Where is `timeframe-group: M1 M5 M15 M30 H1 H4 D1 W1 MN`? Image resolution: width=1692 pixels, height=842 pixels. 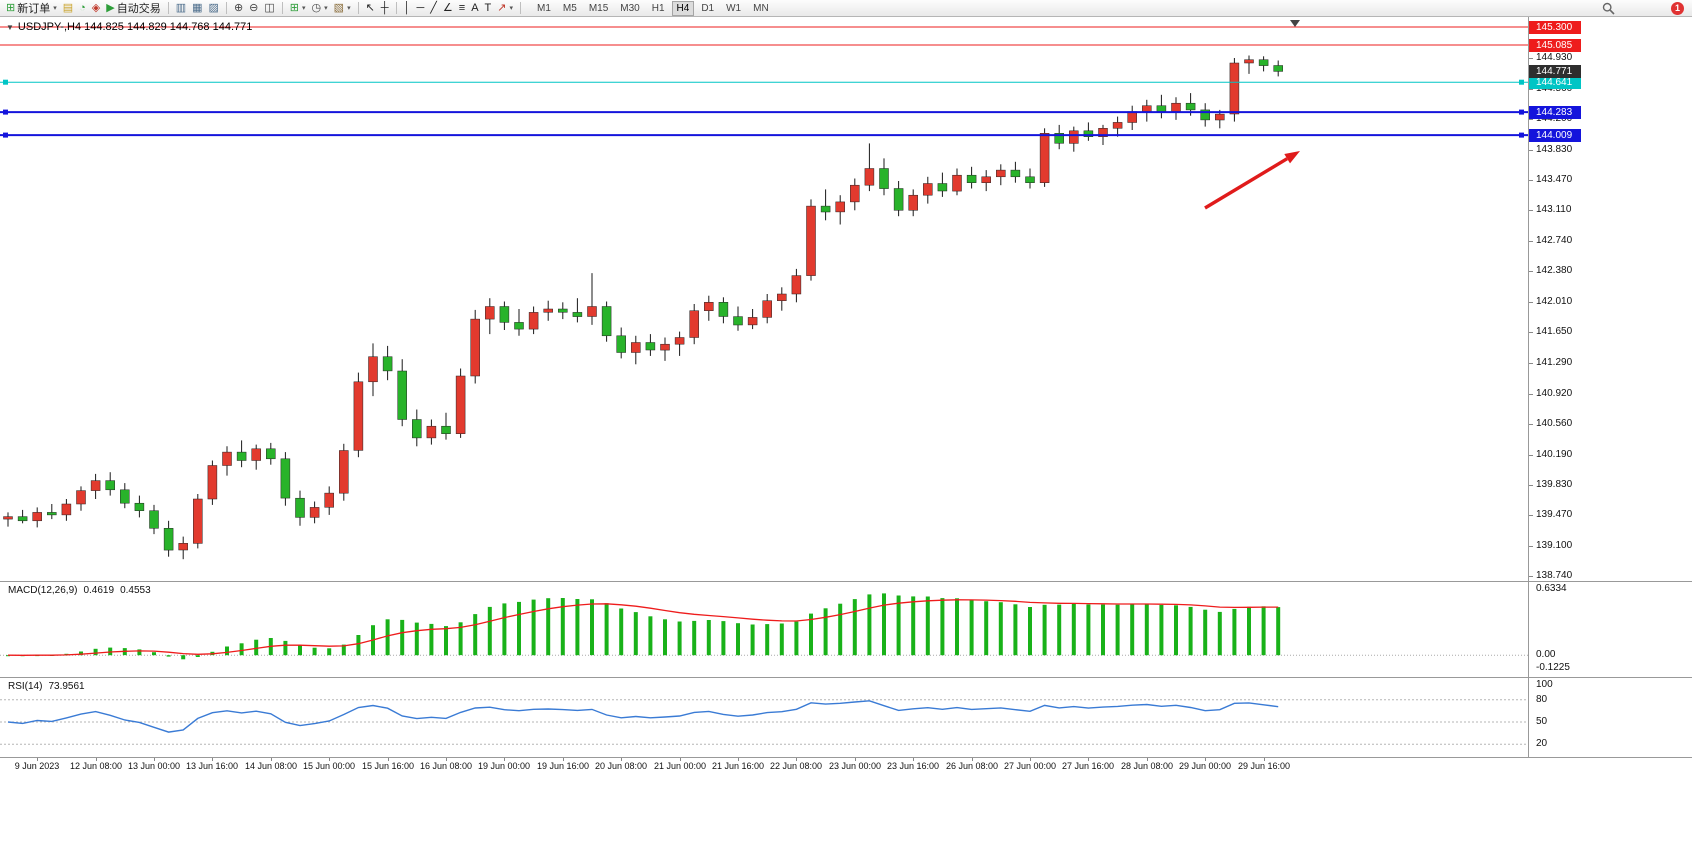
timeframe-group: M1 M5 M15 M30 H1 H4 D1 W1 MN is located at coordinates (653, 8).